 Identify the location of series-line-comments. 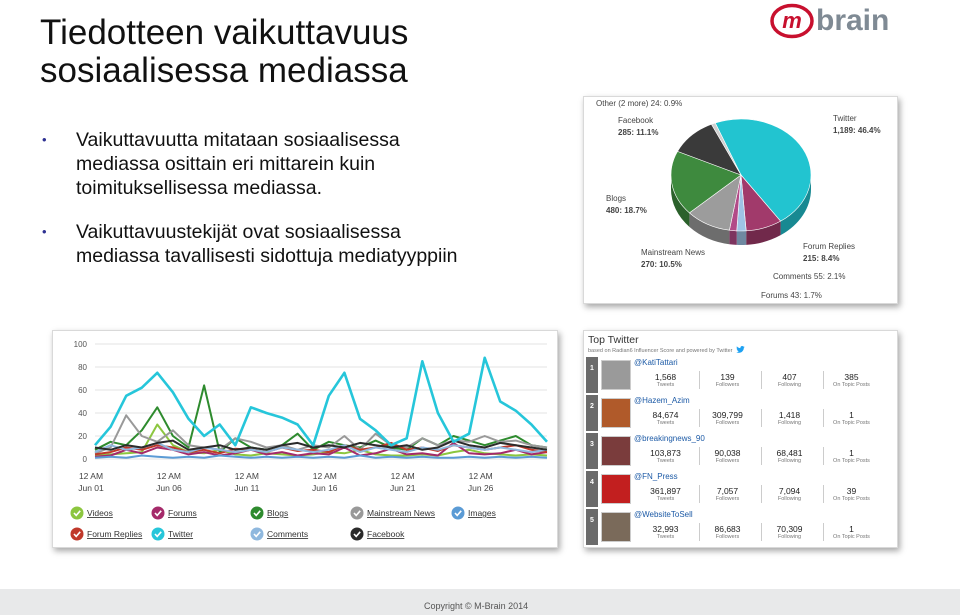
(321, 447).